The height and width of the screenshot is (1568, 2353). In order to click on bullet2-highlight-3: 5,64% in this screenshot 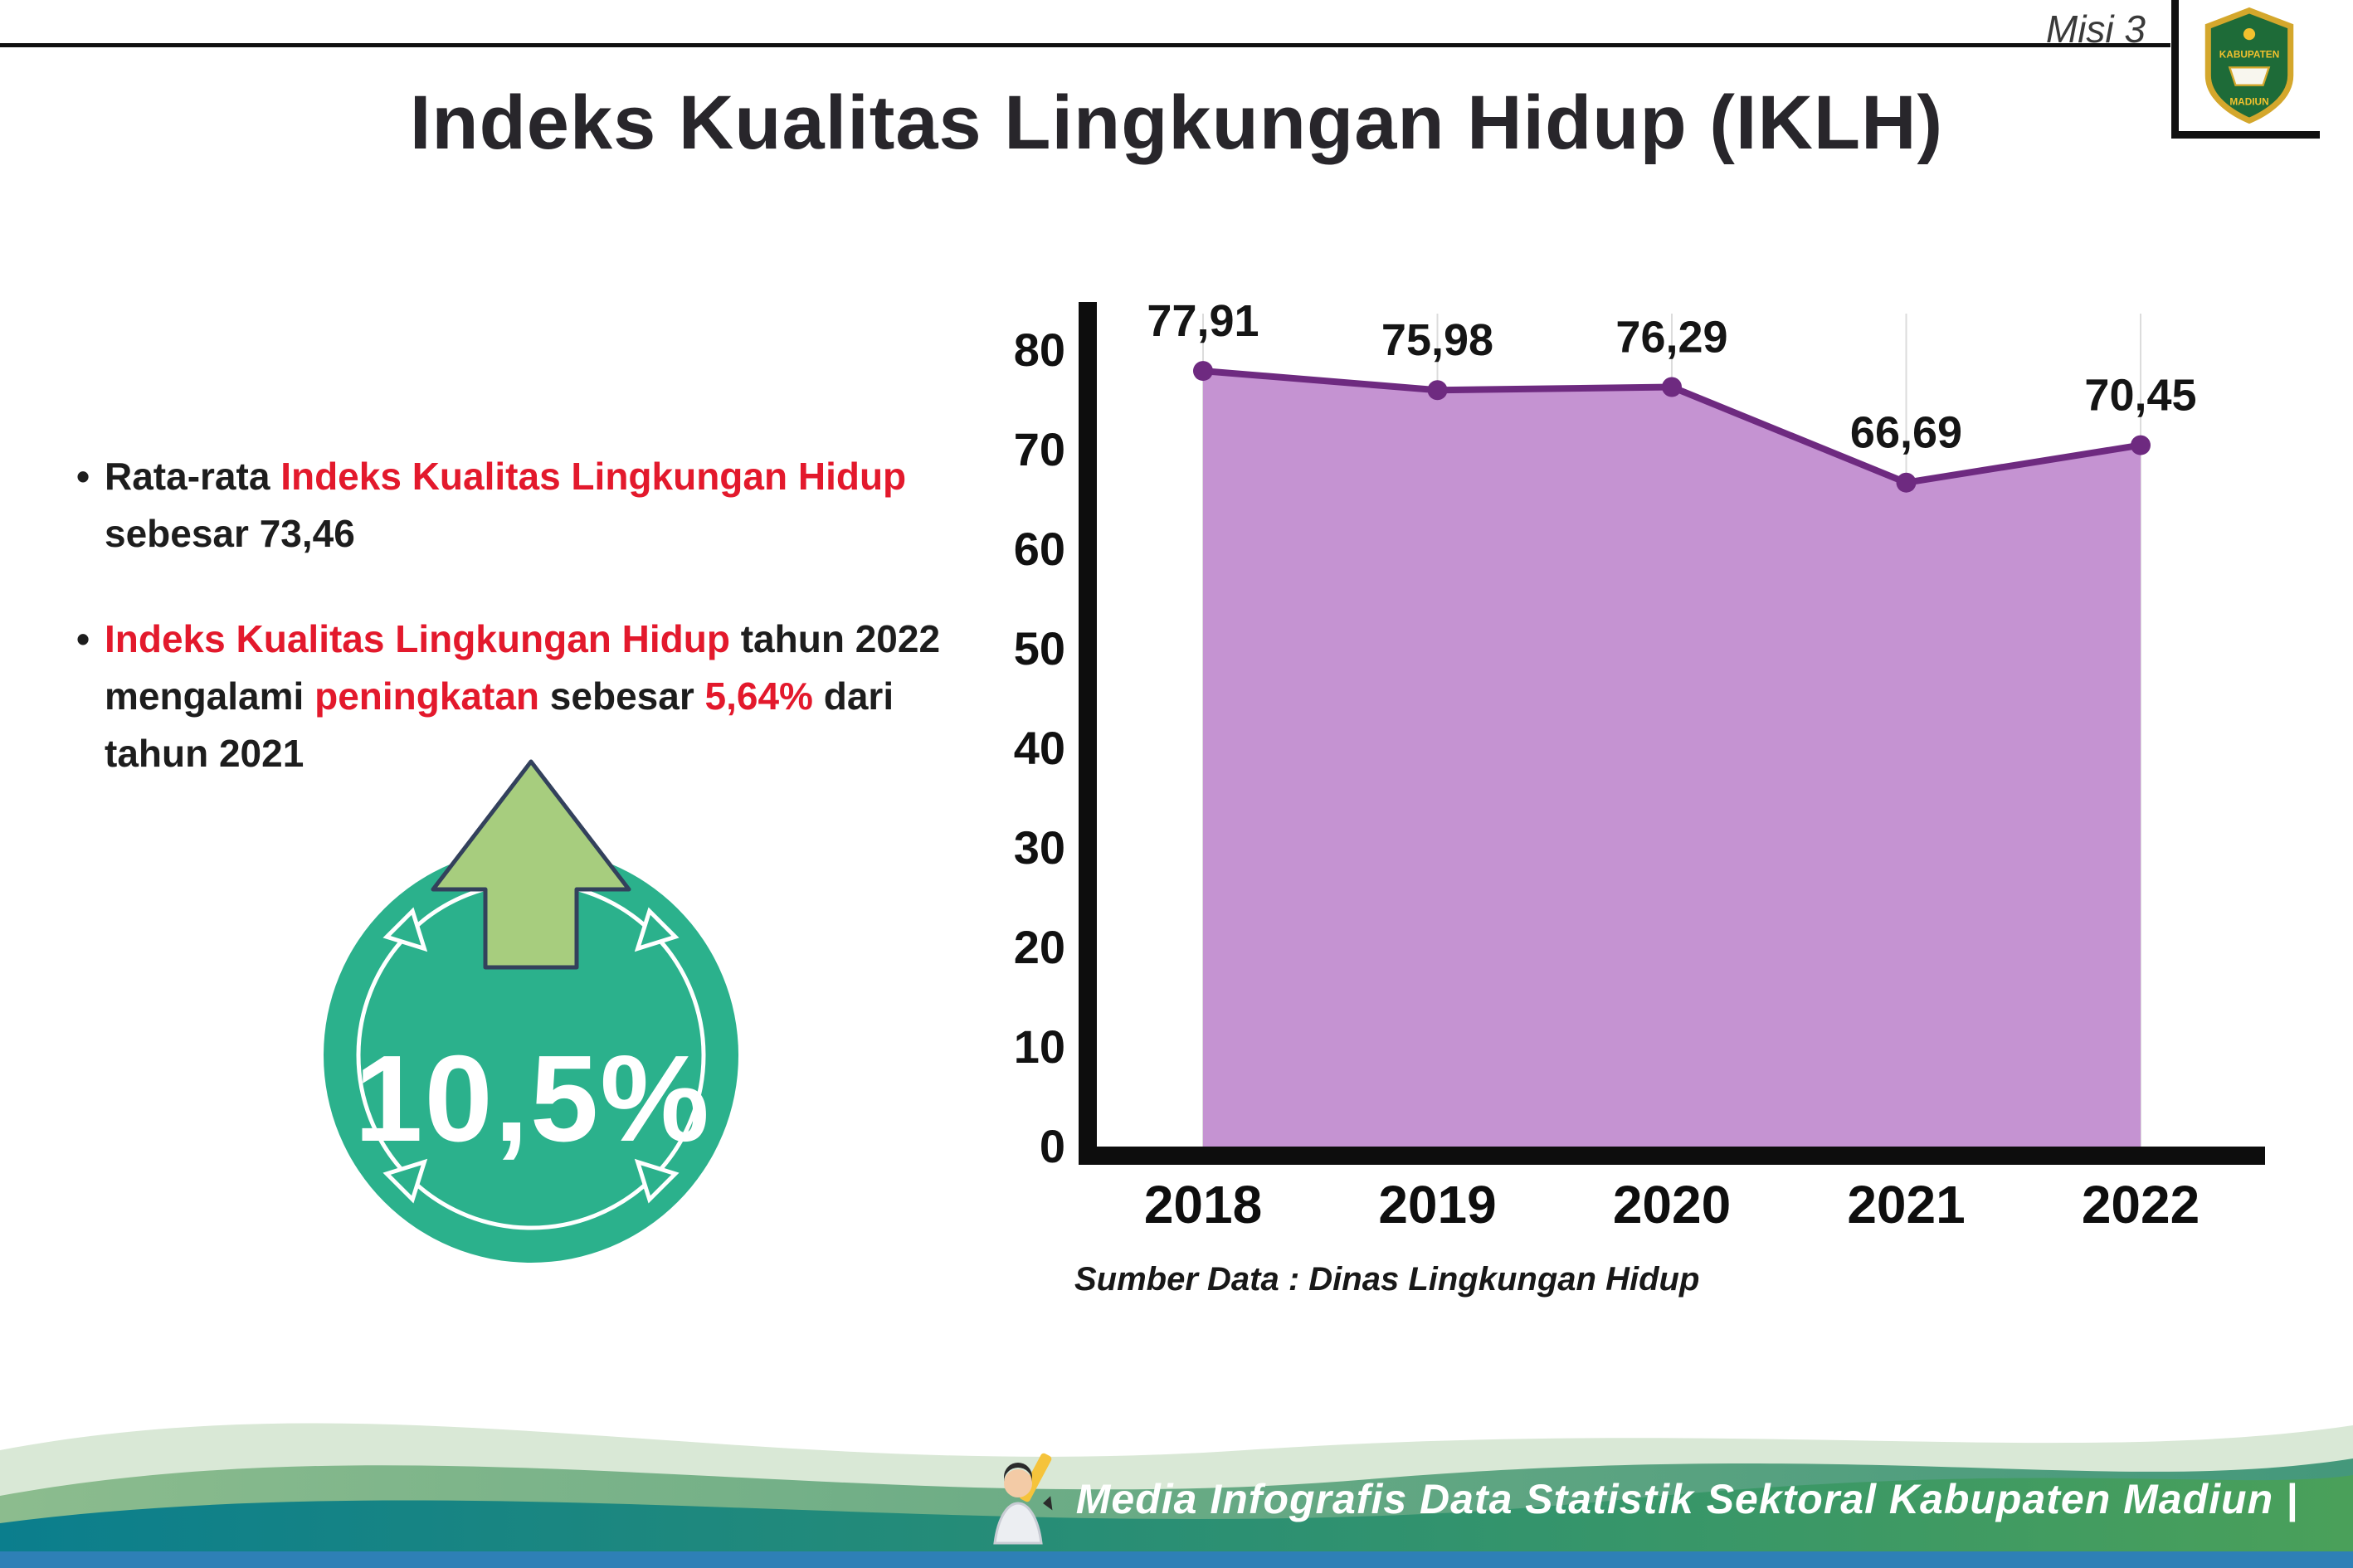, I will do `click(758, 696)`.